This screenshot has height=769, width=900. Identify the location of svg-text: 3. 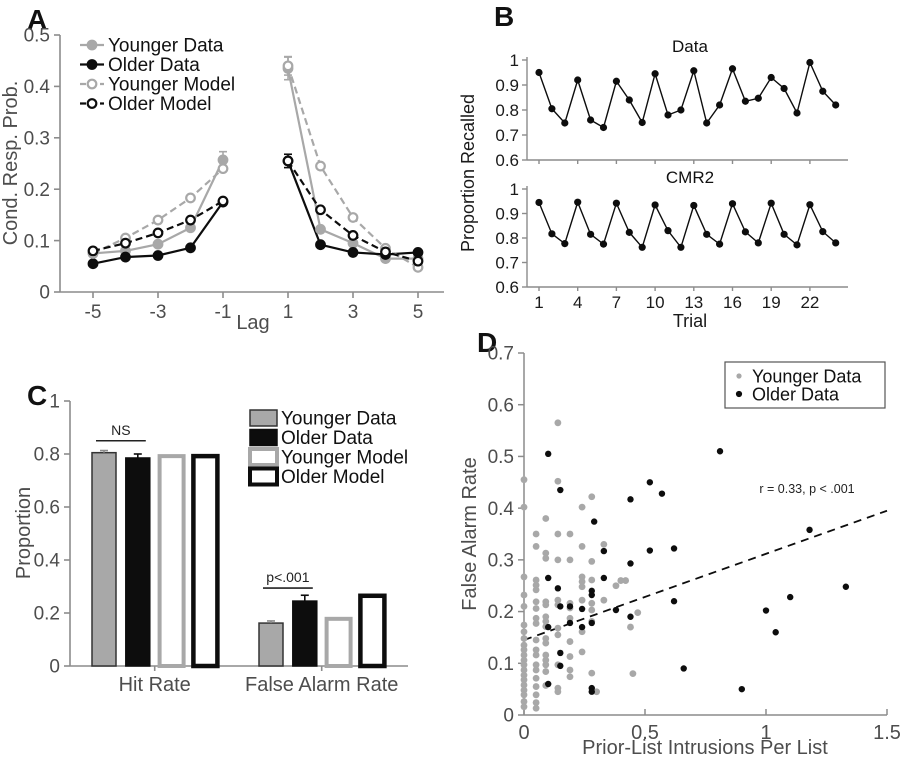
(353, 312).